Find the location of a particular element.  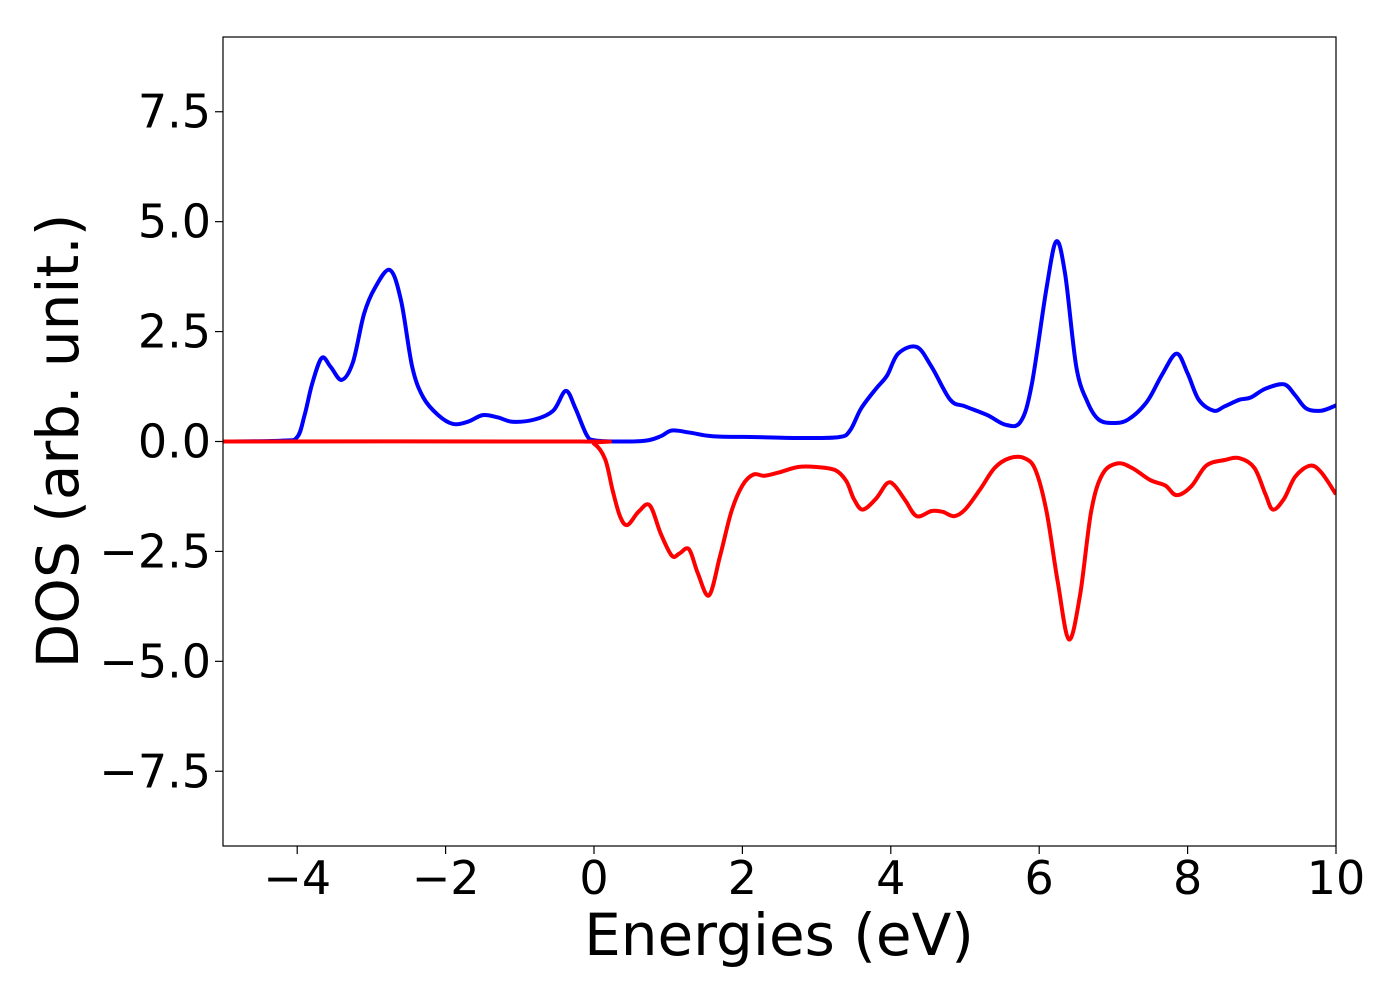

x-tick-label: 6 is located at coordinates (1039, 878).